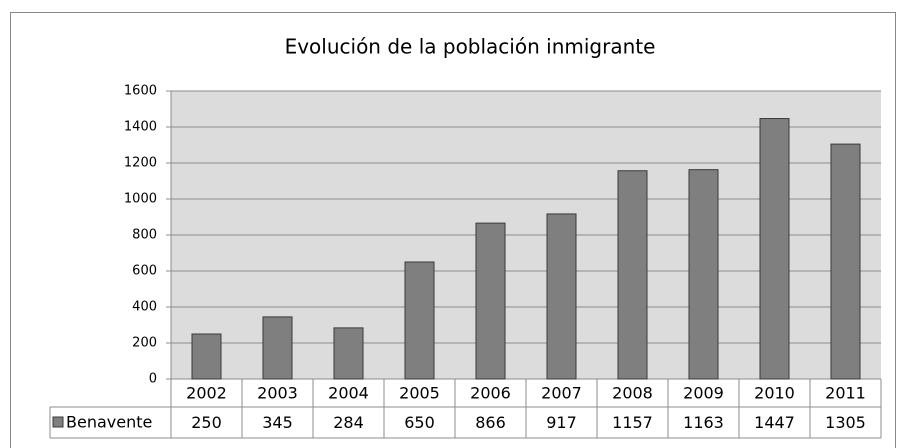 The height and width of the screenshot is (448, 897). What do you see at coordinates (419, 393) in the screenshot?
I see `x-tick-label: 2005` at bounding box center [419, 393].